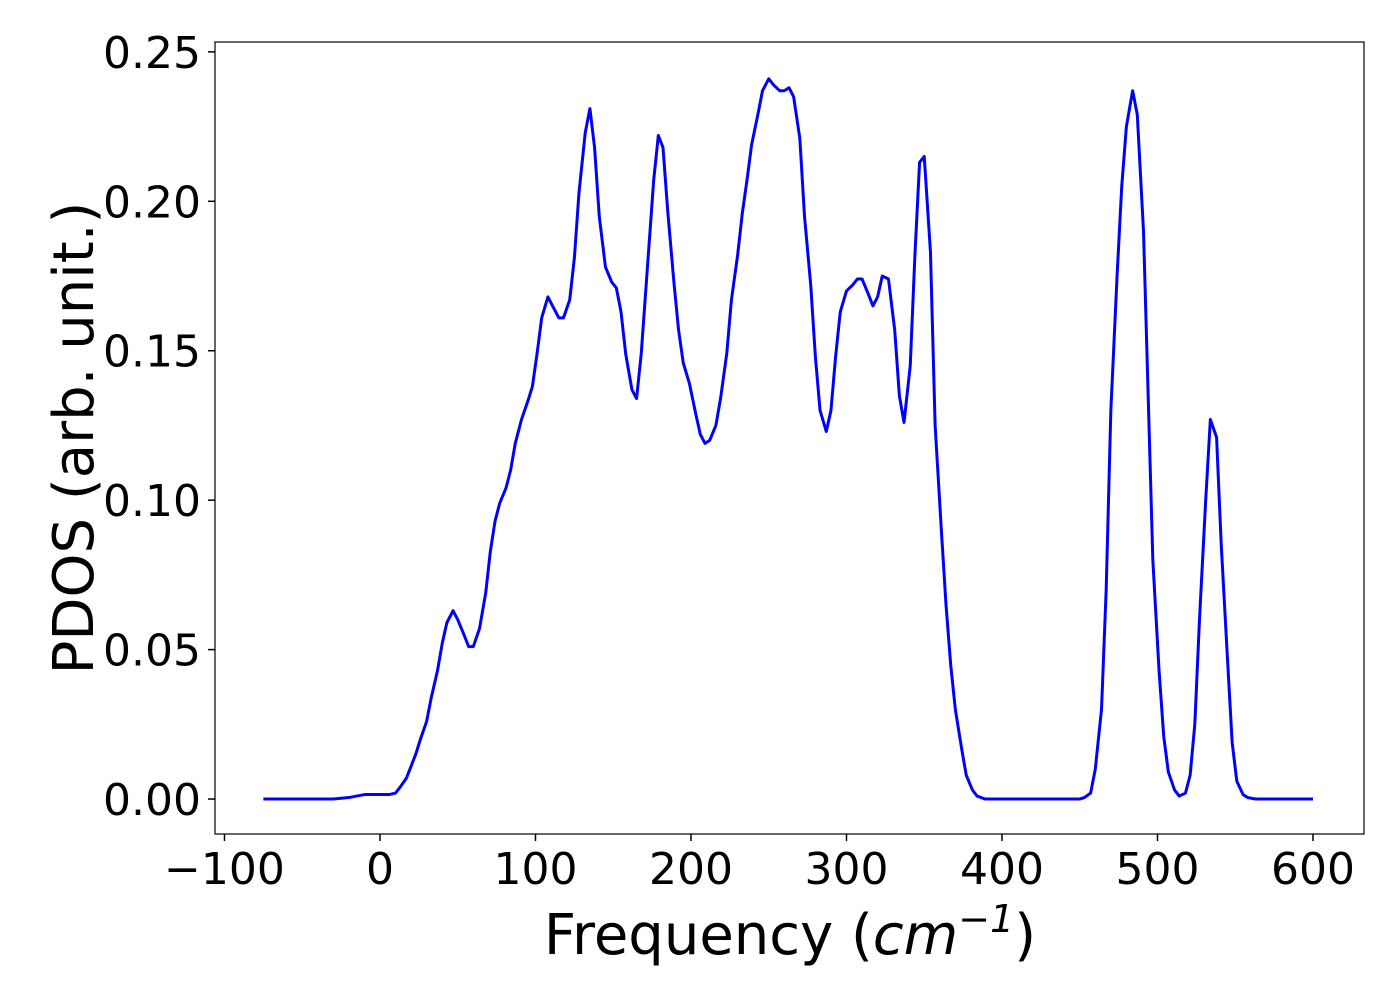  I want to click on x-tick-label: −100, so click(224, 869).